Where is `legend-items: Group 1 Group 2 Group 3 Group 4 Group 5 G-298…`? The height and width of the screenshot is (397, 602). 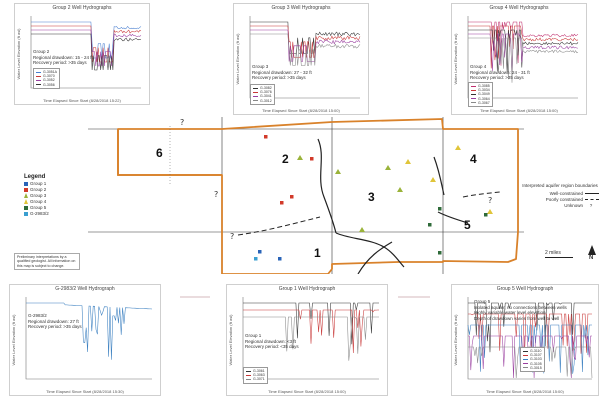
legend-items: Group 1 Group 2 Group 3 Group 4 Group 5 G-298… is located at coordinates (50, 199).